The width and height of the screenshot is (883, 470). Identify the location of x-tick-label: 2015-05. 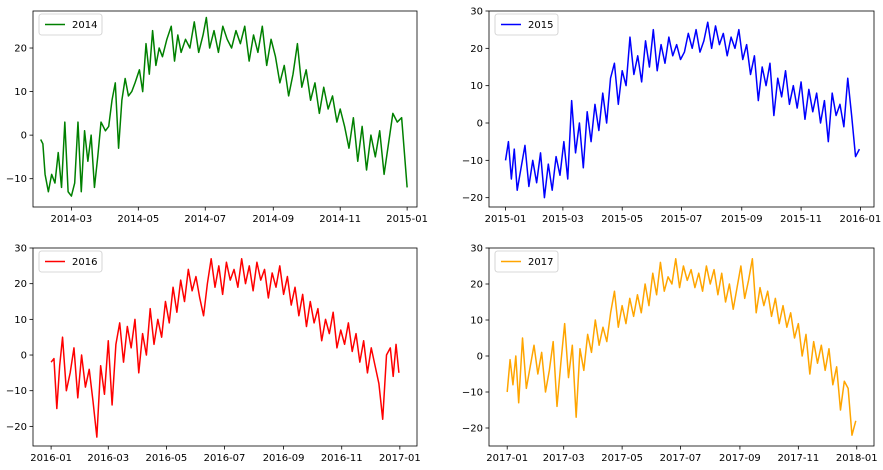
(622, 219).